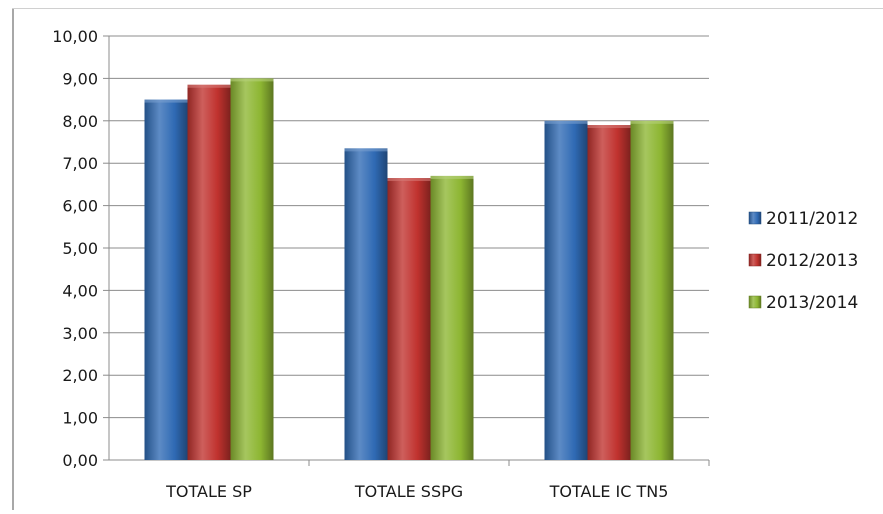 The height and width of the screenshot is (514, 883). I want to click on y-tick-label: 10,00, so click(75, 36).